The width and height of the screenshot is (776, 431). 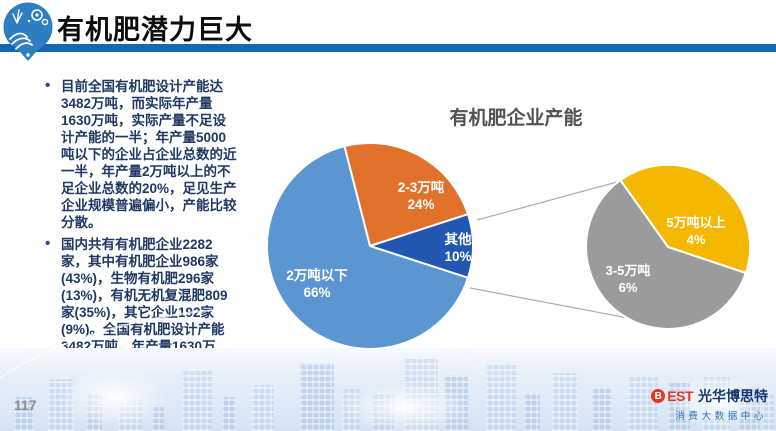 What do you see at coordinates (25, 405) in the screenshot?
I see `page-number: 117` at bounding box center [25, 405].